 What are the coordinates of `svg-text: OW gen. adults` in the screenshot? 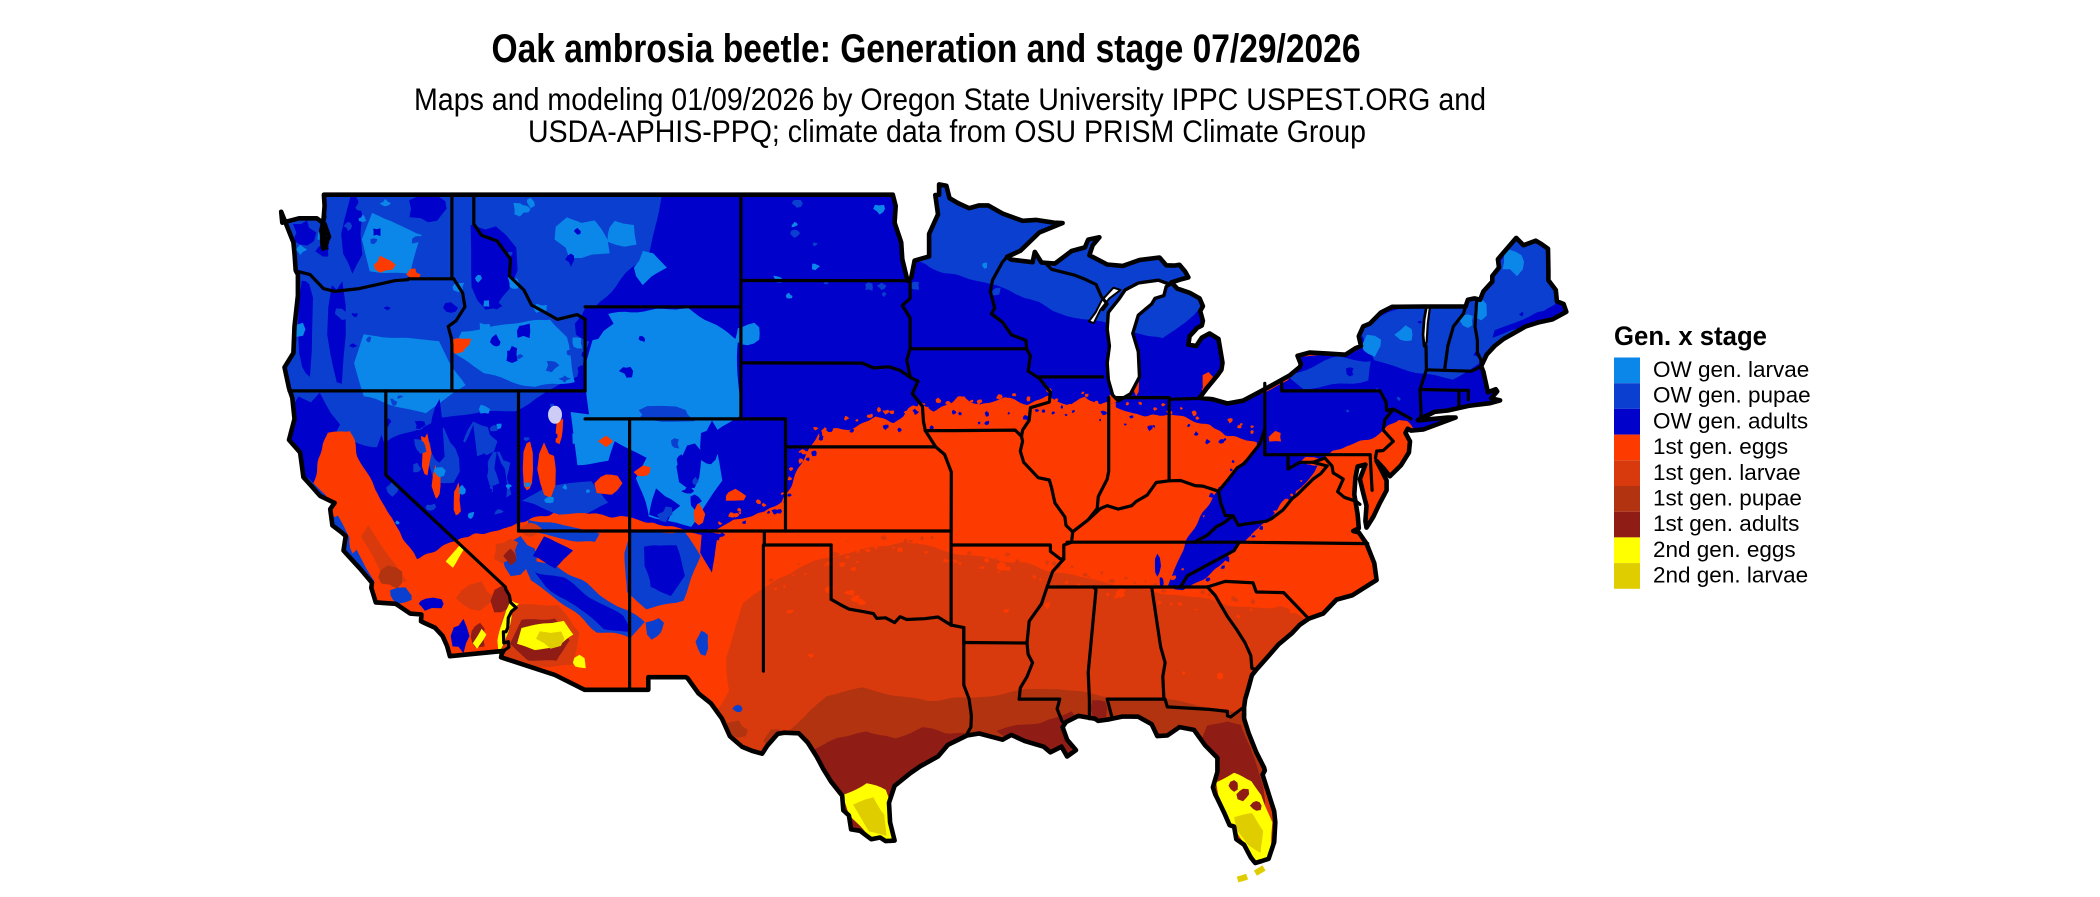 It's located at (1730, 420).